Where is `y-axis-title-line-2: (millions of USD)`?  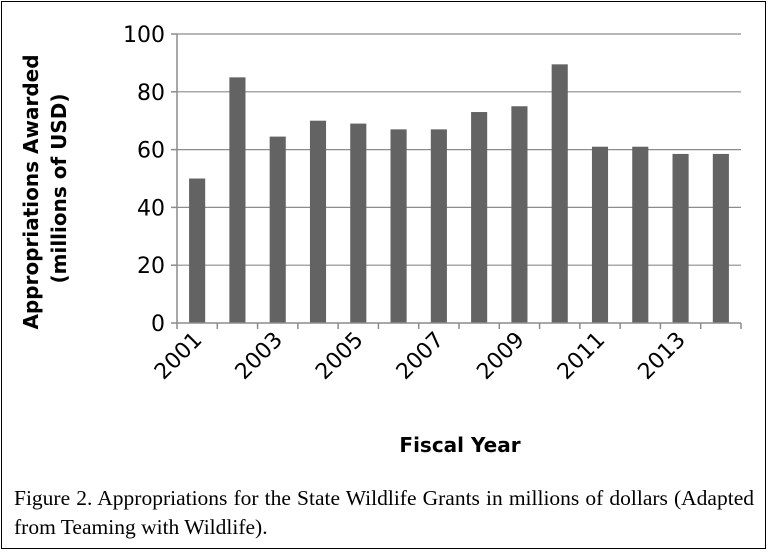 y-axis-title-line-2: (millions of USD) is located at coordinates (59, 188).